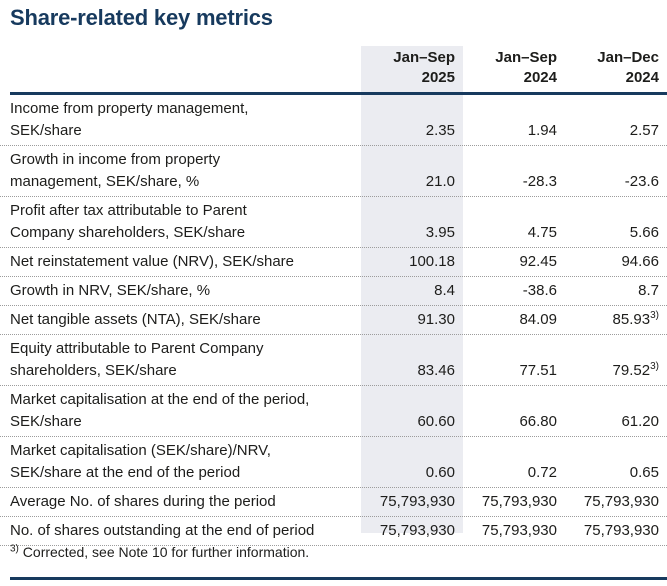 The height and width of the screenshot is (586, 667). Describe the element at coordinates (514, 262) in the screenshot. I see `value-cell: 92.45` at that location.